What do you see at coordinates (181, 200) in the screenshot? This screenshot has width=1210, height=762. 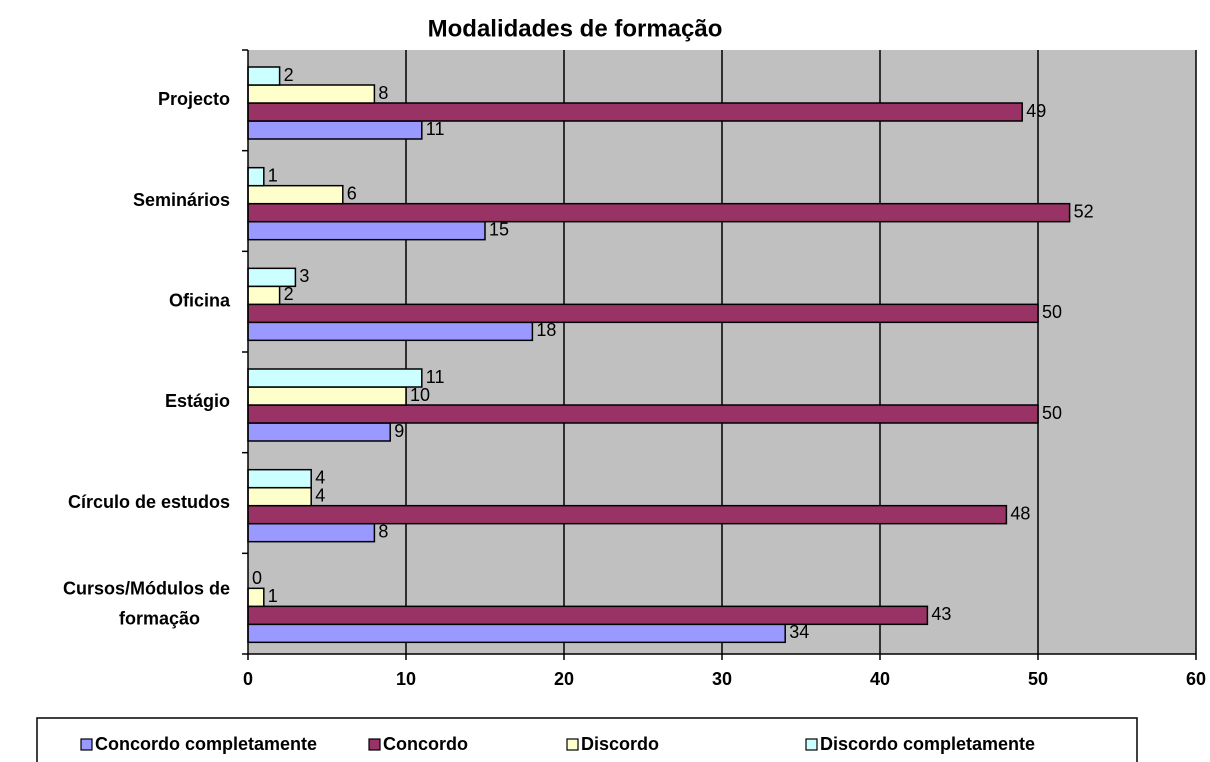 I see `y-tick-label: Seminários` at bounding box center [181, 200].